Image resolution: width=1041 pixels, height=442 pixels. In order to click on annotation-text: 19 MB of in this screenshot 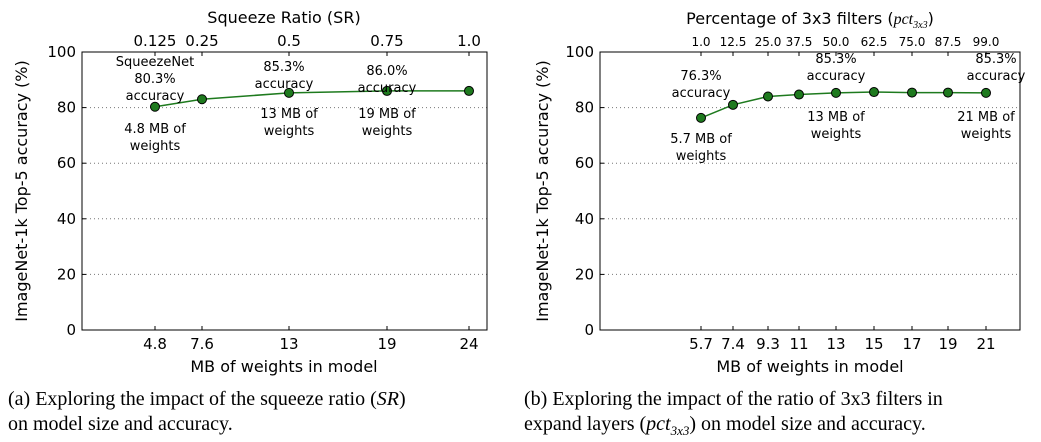, I will do `click(387, 114)`.